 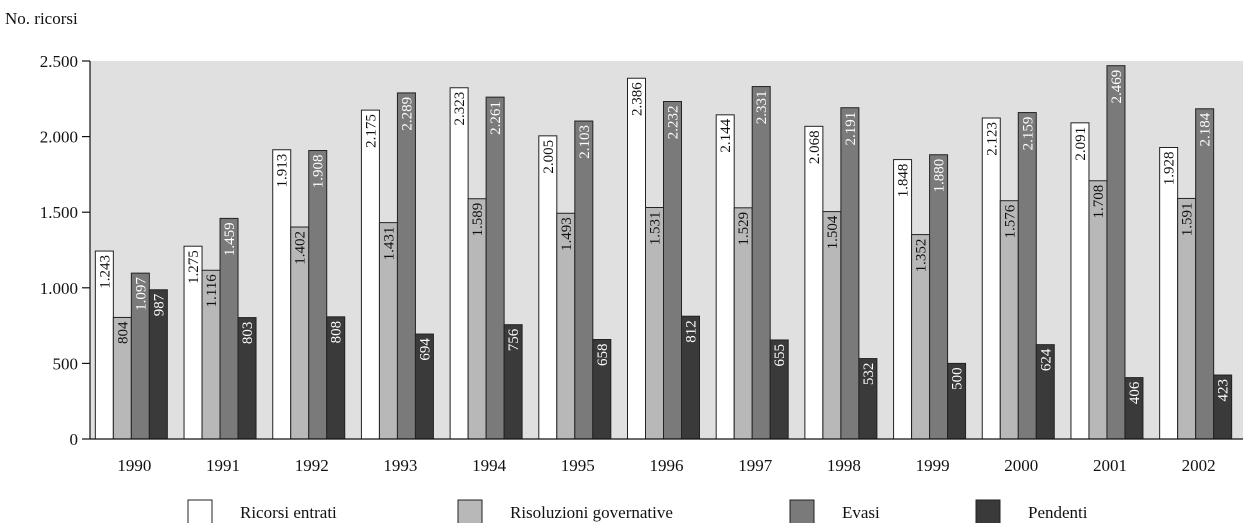 I want to click on bar-value-label: 2.144, so click(x=726, y=135).